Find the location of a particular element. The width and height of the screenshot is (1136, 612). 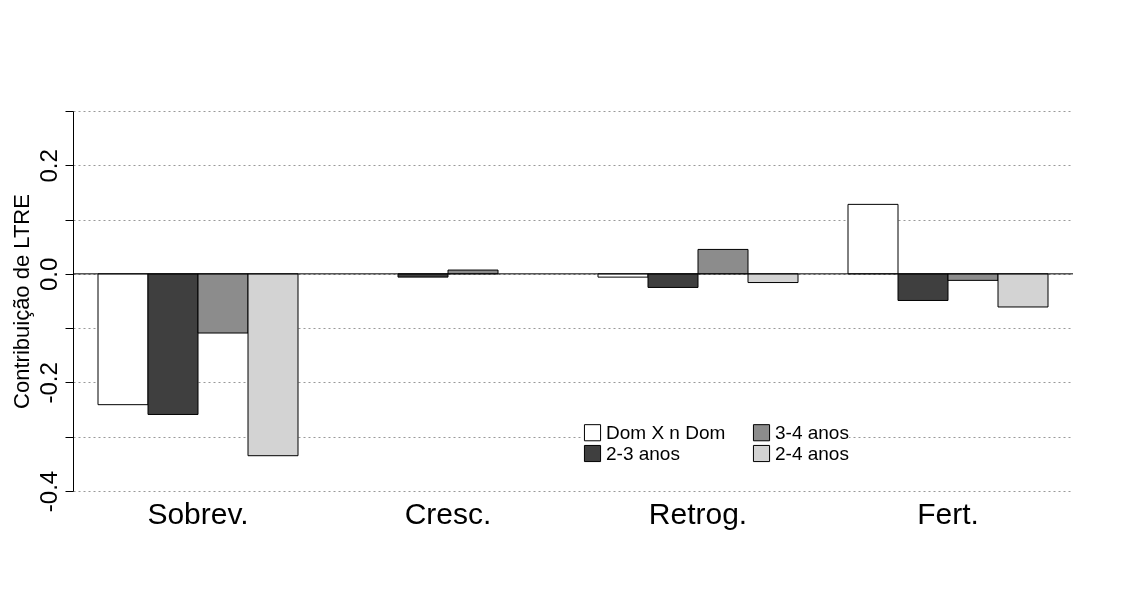

y-axis-title: Contribuição de LTRE is located at coordinates (21, 301).